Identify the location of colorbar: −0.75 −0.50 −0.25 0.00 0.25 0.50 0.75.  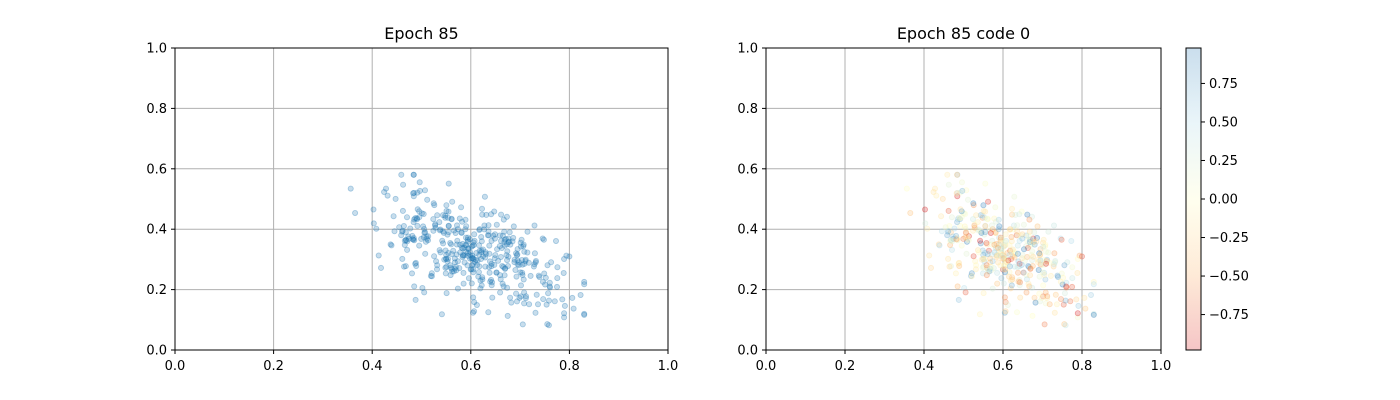
(1217, 199).